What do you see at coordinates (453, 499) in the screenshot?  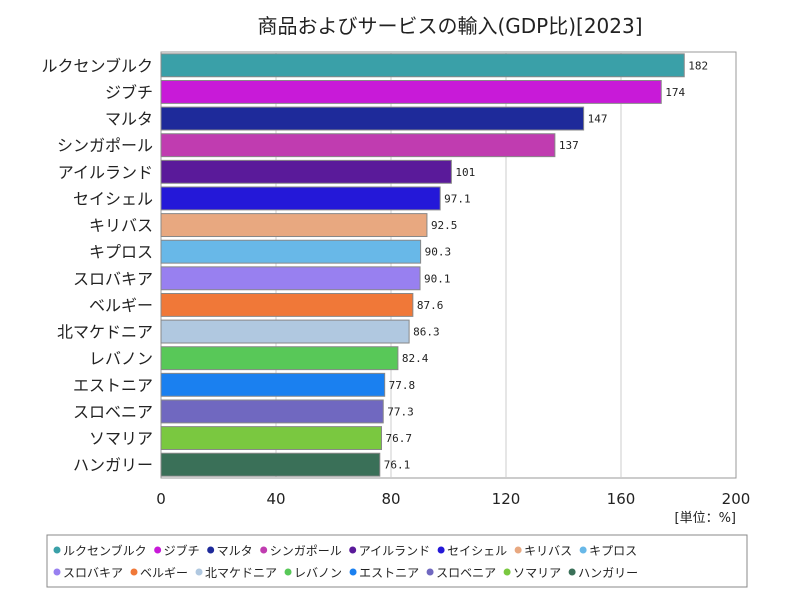 I see `x-axis-ticks: 0 40 80 120 160 200` at bounding box center [453, 499].